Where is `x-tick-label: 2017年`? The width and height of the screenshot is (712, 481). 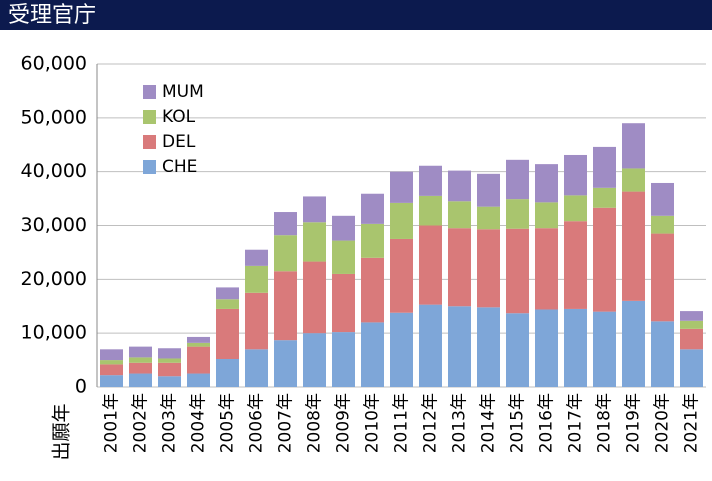
x-tick-label: 2017年 is located at coordinates (576, 423).